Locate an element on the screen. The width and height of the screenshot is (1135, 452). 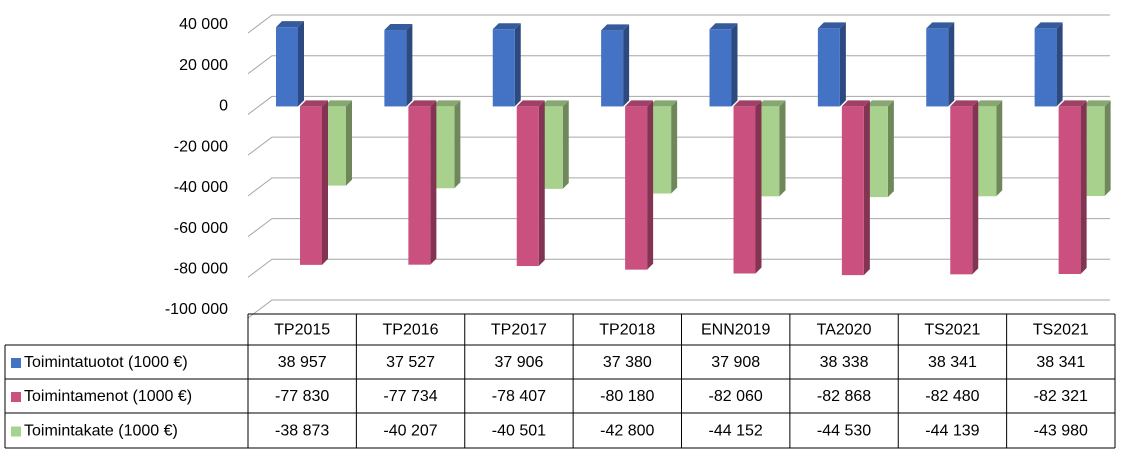
y-tick-label: -20 000 is located at coordinates (201, 146).